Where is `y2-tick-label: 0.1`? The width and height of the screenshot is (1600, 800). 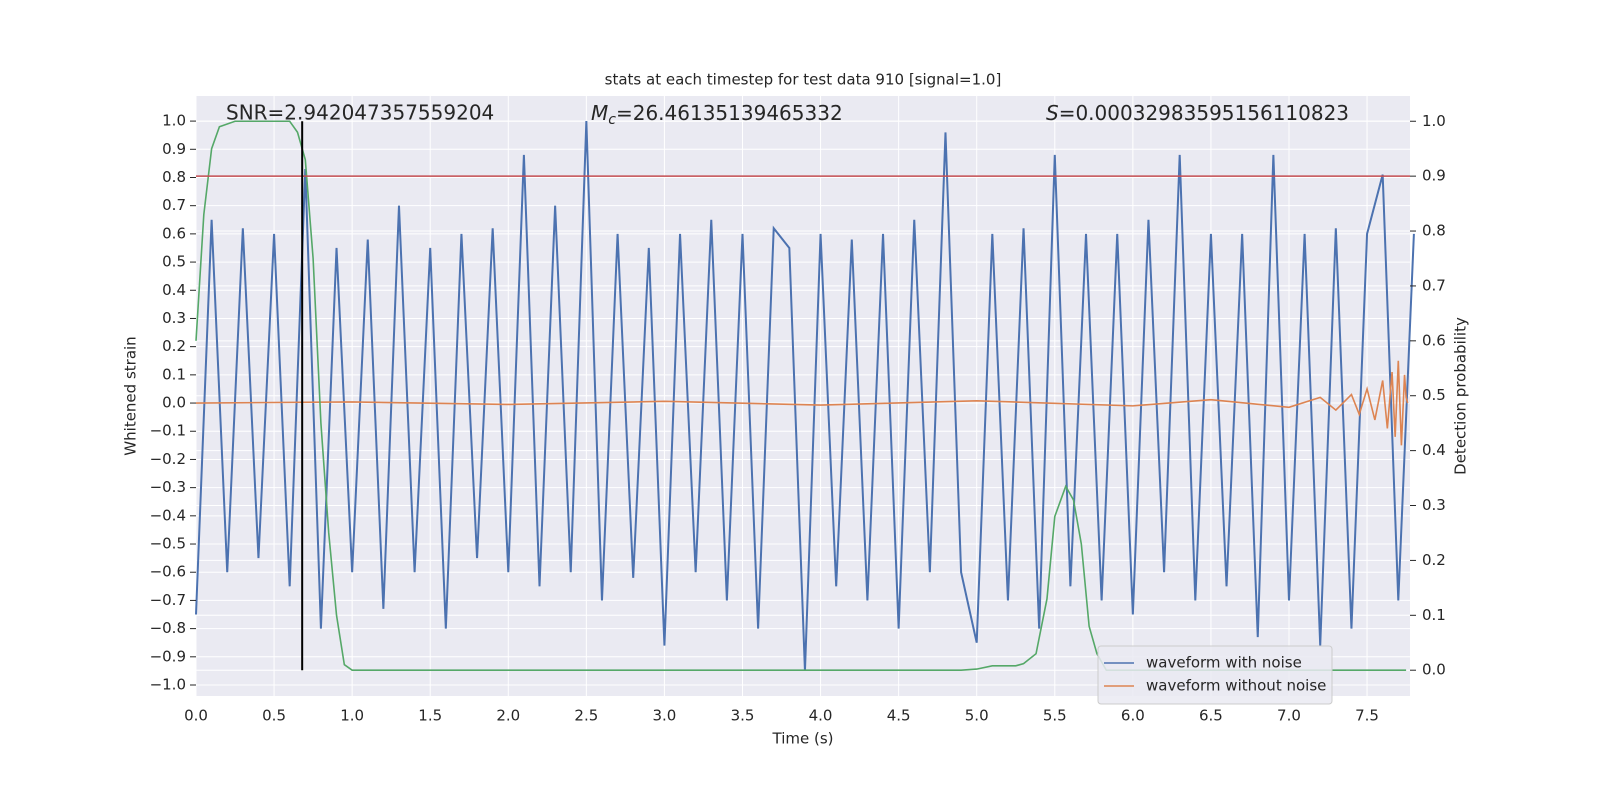
y2-tick-label: 0.1 is located at coordinates (1434, 615).